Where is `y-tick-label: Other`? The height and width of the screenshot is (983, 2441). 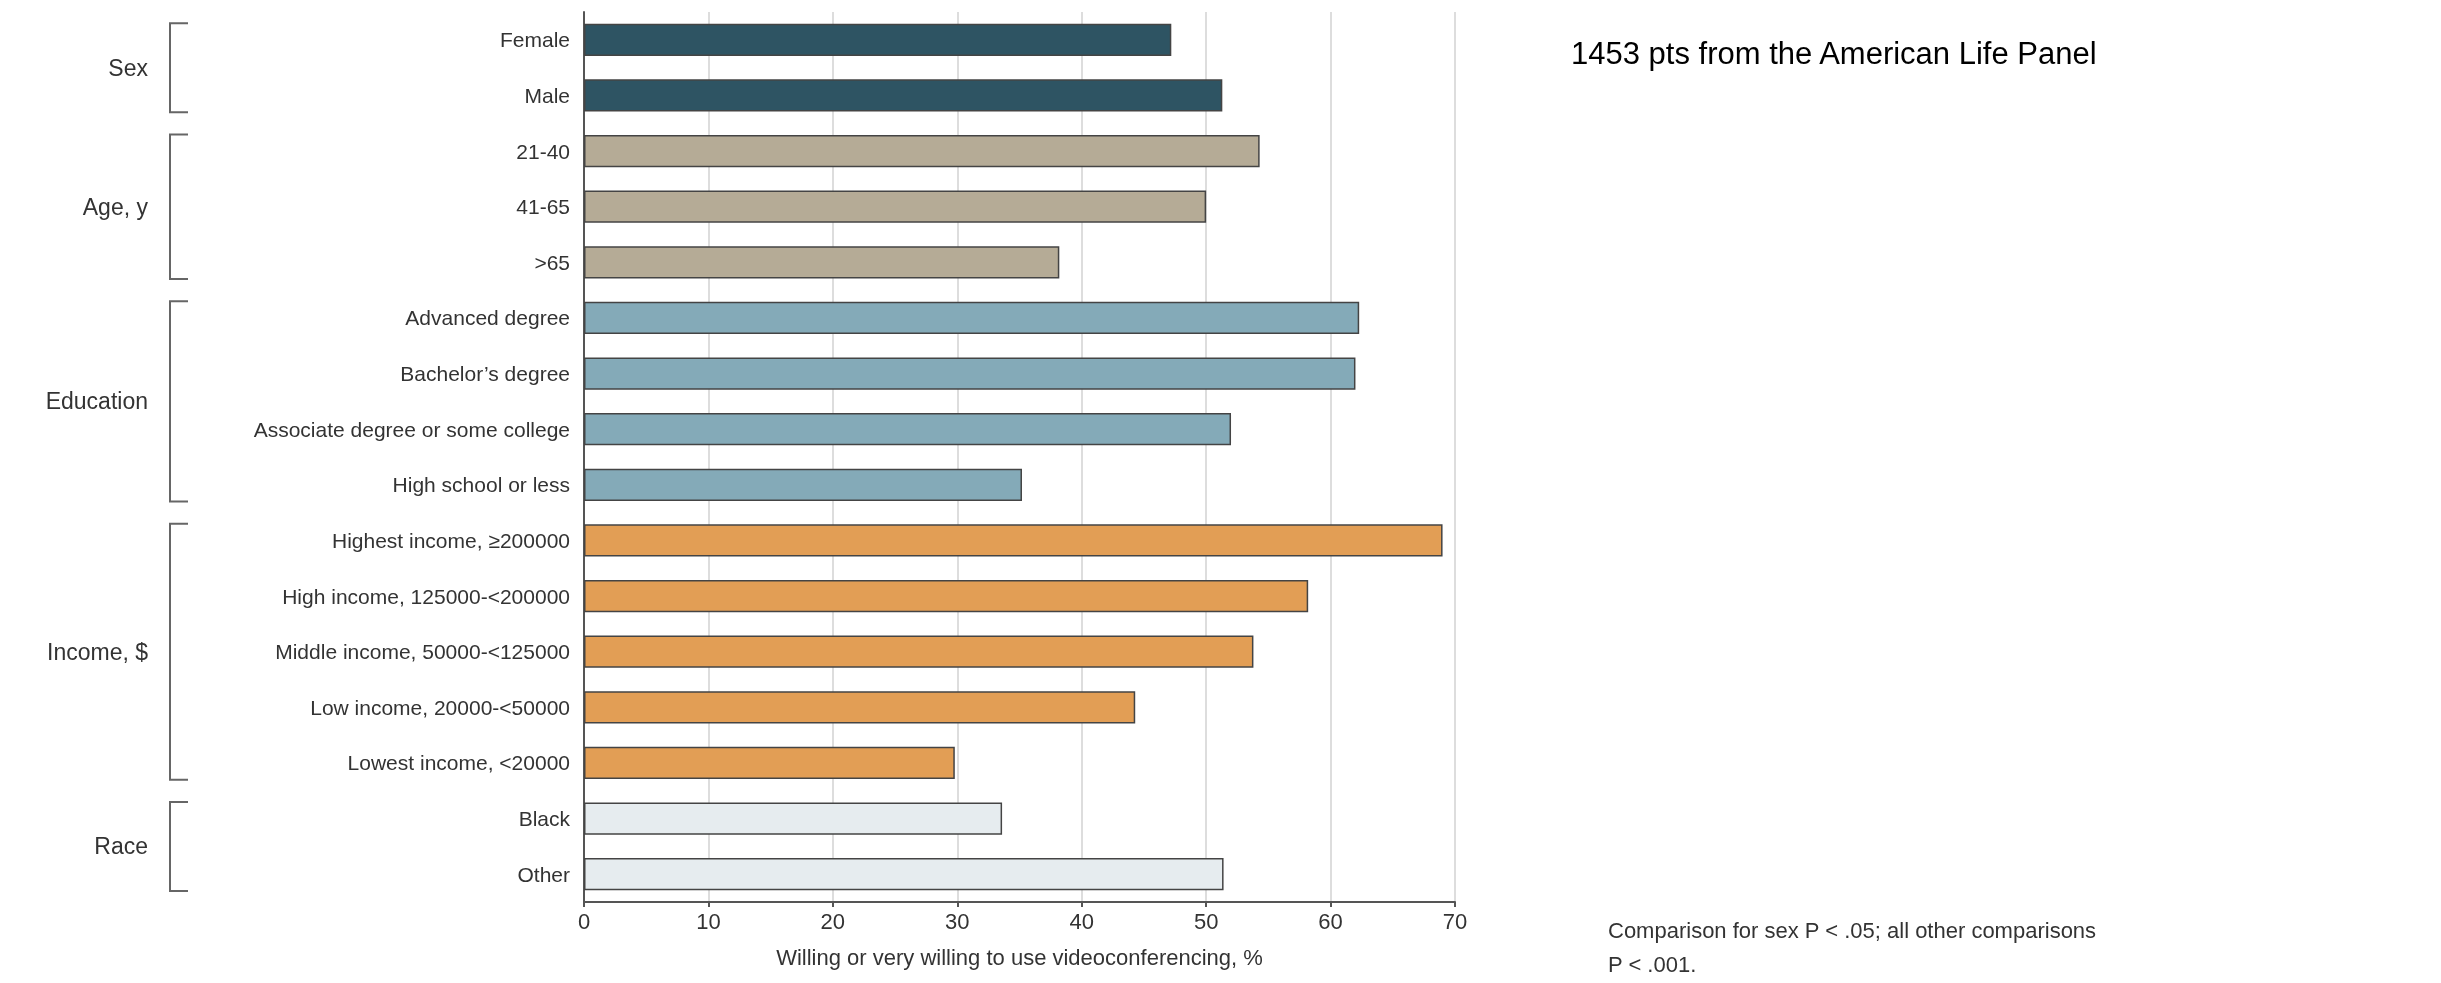 y-tick-label: Other is located at coordinates (543, 874).